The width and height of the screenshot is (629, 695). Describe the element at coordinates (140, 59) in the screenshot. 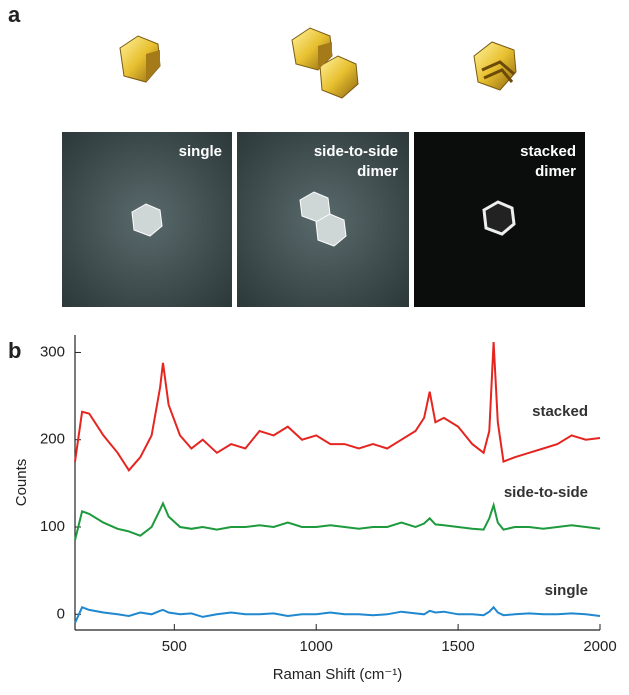

I see `particle-single` at that location.